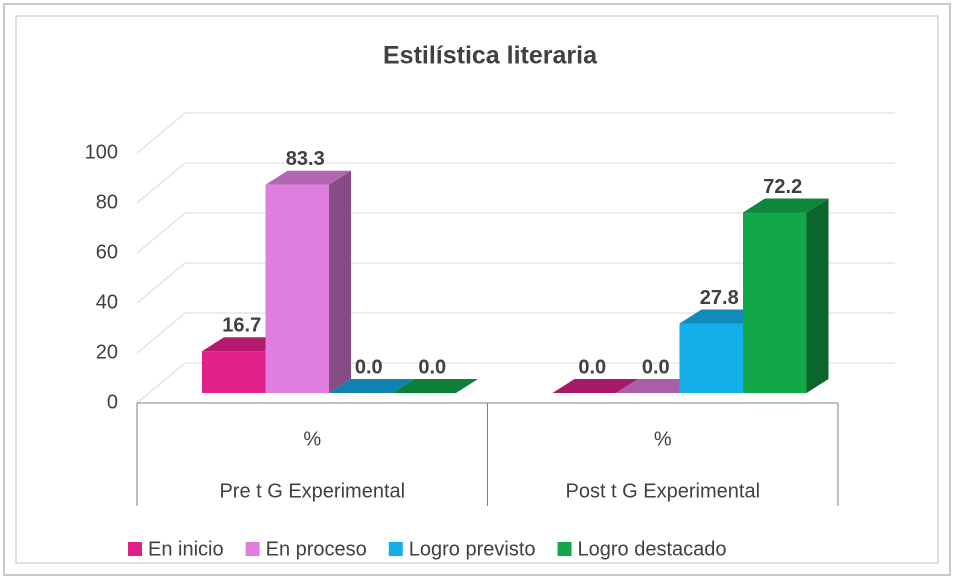 The image size is (955, 586). Describe the element at coordinates (186, 549) in the screenshot. I see `legend-label: En inicio` at that location.